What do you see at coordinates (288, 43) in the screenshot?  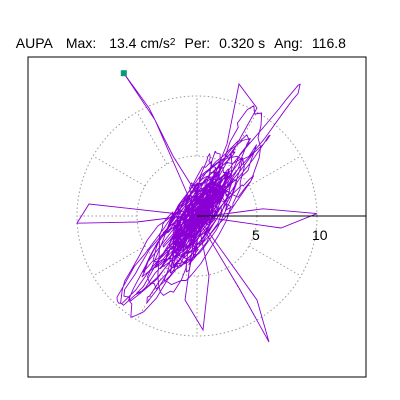 I see `ang-label: Ang:` at bounding box center [288, 43].